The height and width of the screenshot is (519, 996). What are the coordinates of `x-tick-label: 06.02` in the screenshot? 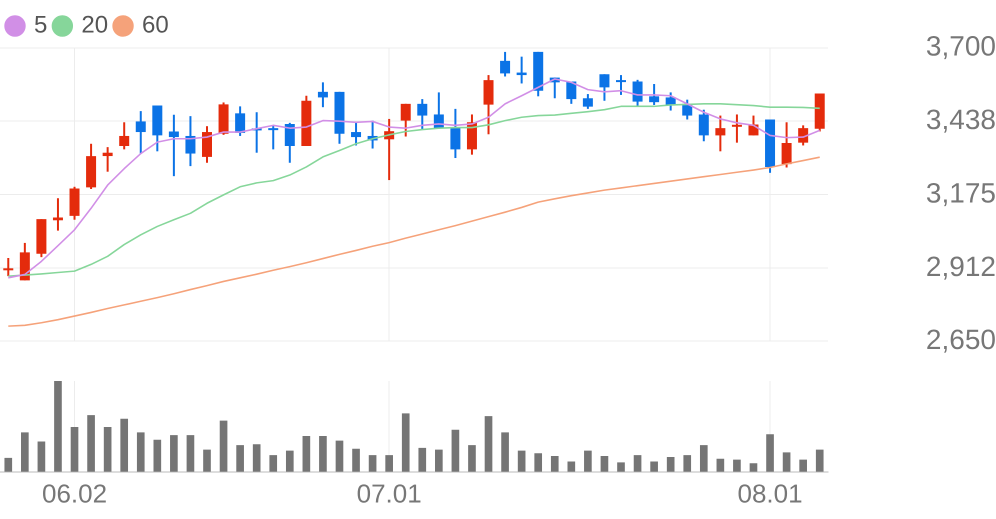 It's located at (75, 493).